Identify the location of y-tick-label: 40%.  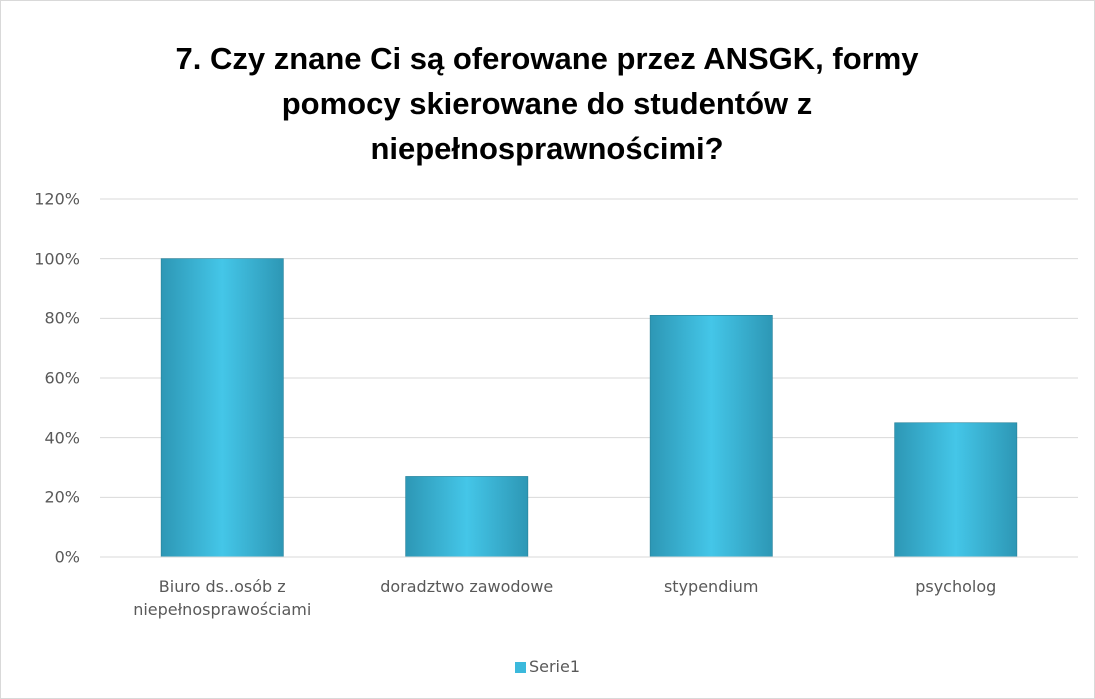
(62, 438).